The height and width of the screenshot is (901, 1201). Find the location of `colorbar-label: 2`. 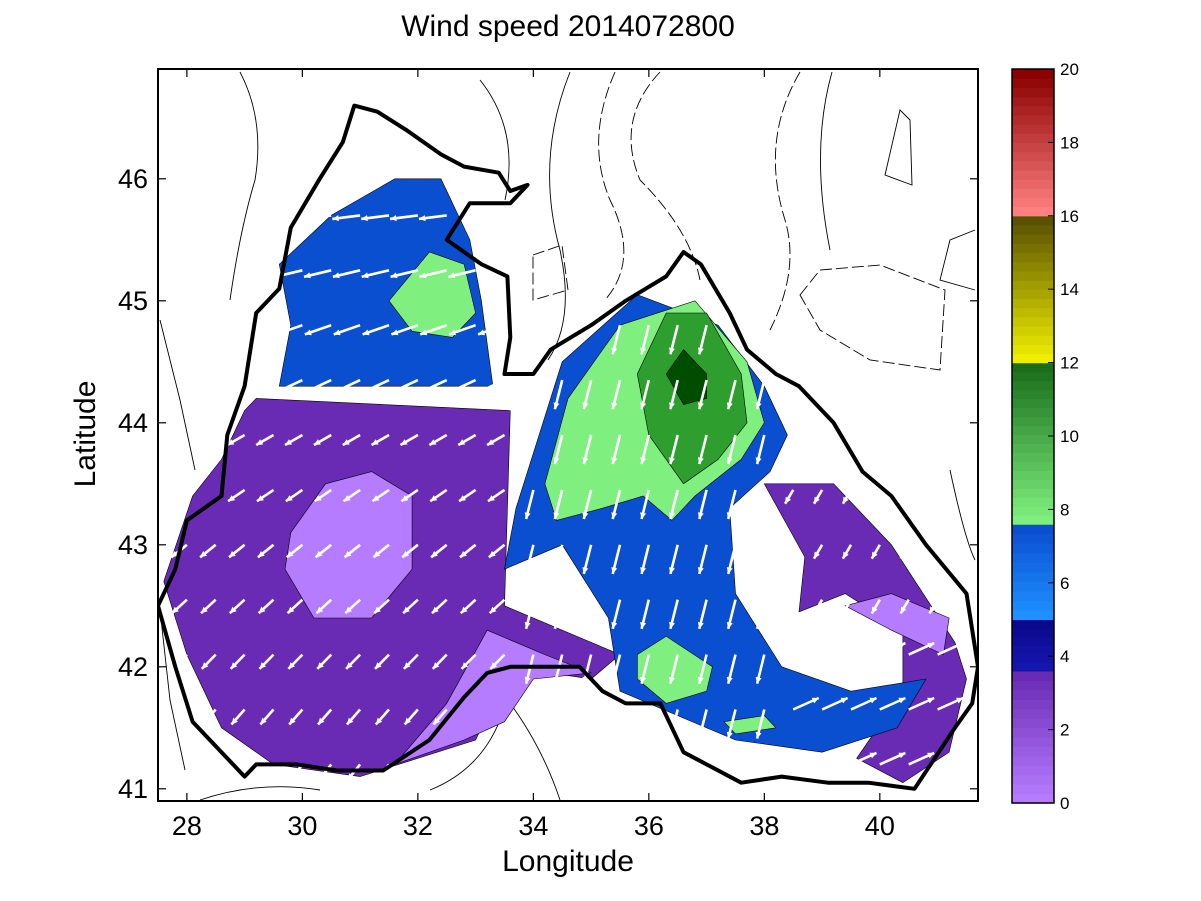

colorbar-label: 2 is located at coordinates (1064, 730).